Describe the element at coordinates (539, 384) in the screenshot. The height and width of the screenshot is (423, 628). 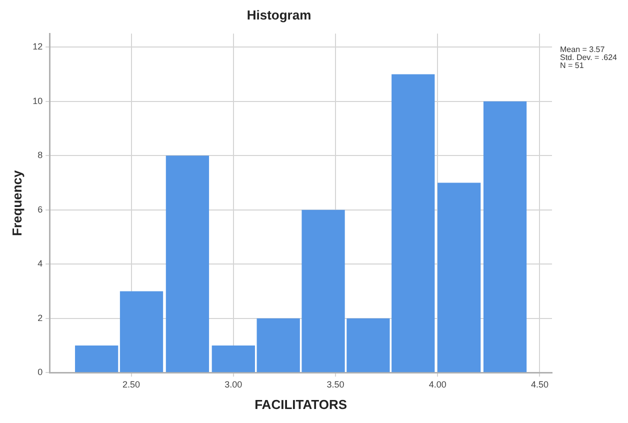
I see `x-tick-label: 4.50` at that location.